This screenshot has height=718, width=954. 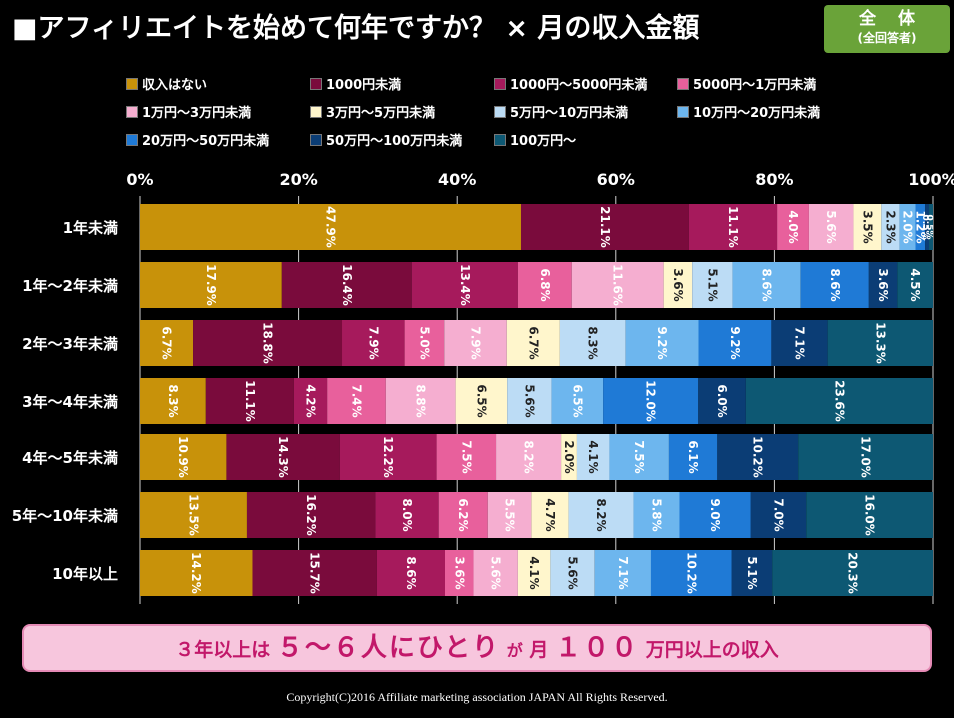 I want to click on data-label: 12.0%, so click(x=651, y=401).